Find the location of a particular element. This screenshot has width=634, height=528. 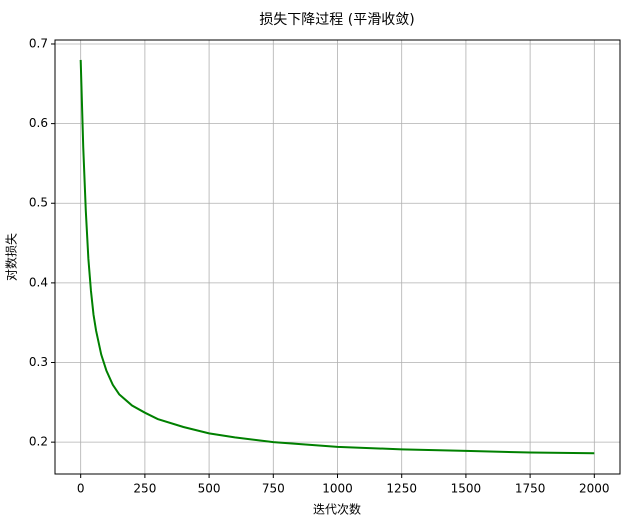

y-tick-label: 0.6 is located at coordinates (38, 123).